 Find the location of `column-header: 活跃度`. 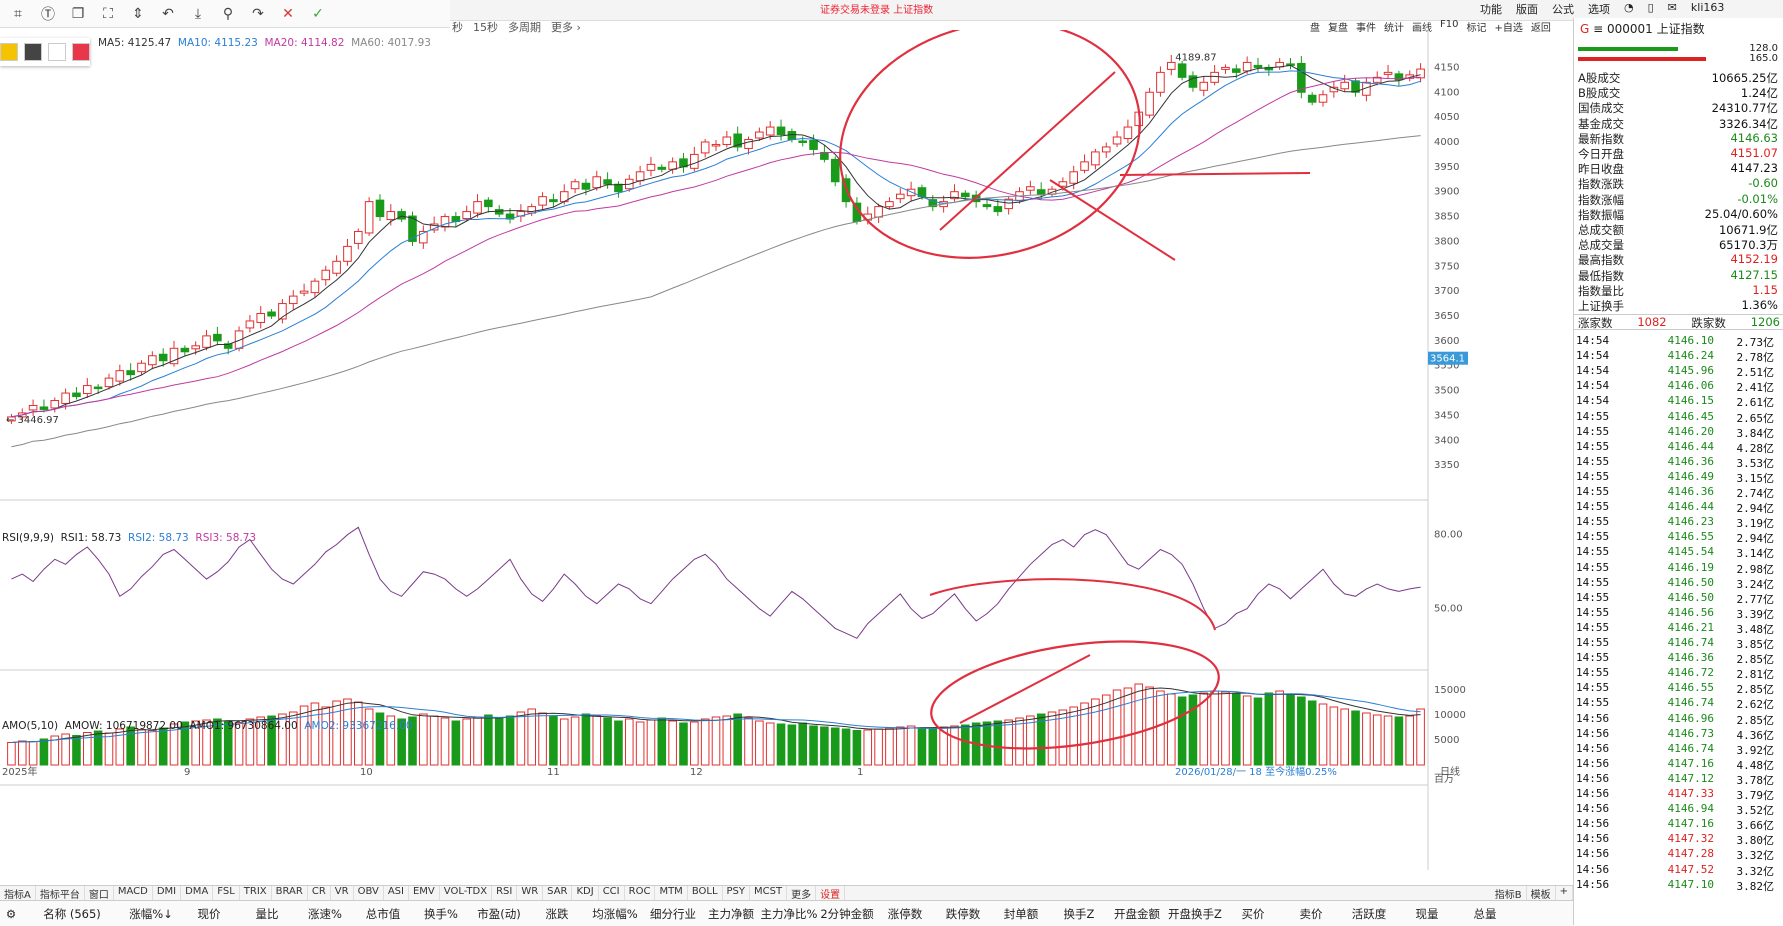

column-header: 活跃度 is located at coordinates (1369, 913).